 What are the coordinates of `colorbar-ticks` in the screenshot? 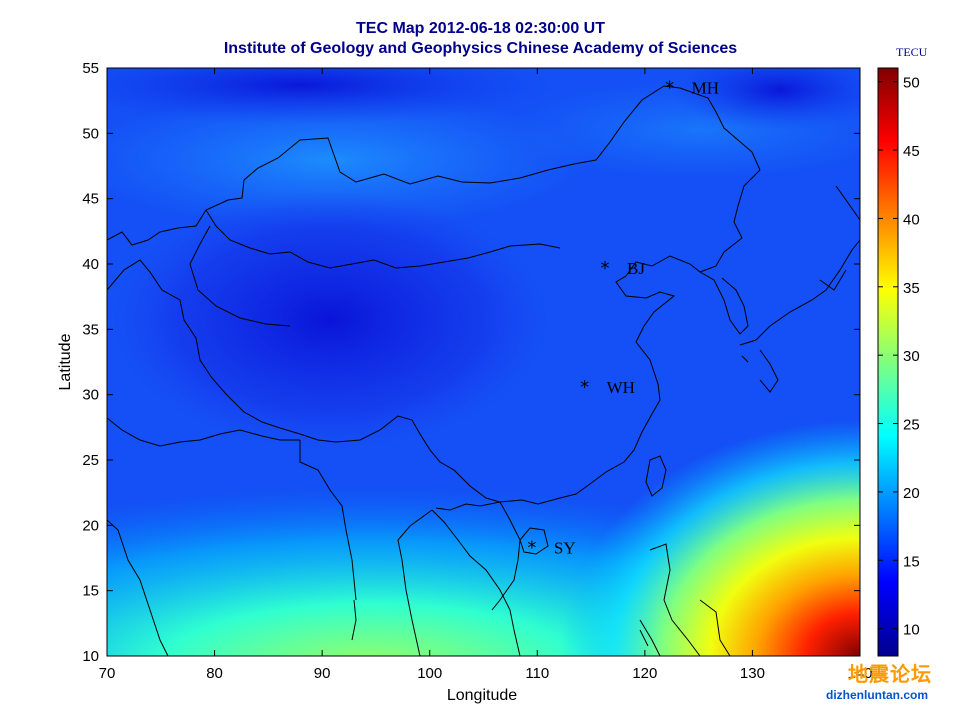 It's located at (888, 355).